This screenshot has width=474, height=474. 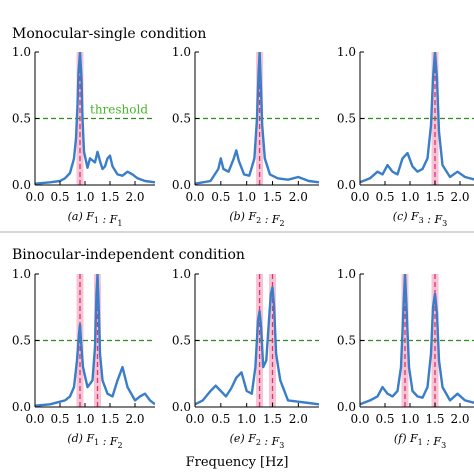 I want to click on section-title-monocular: Monocular-single condition, so click(x=109, y=34).